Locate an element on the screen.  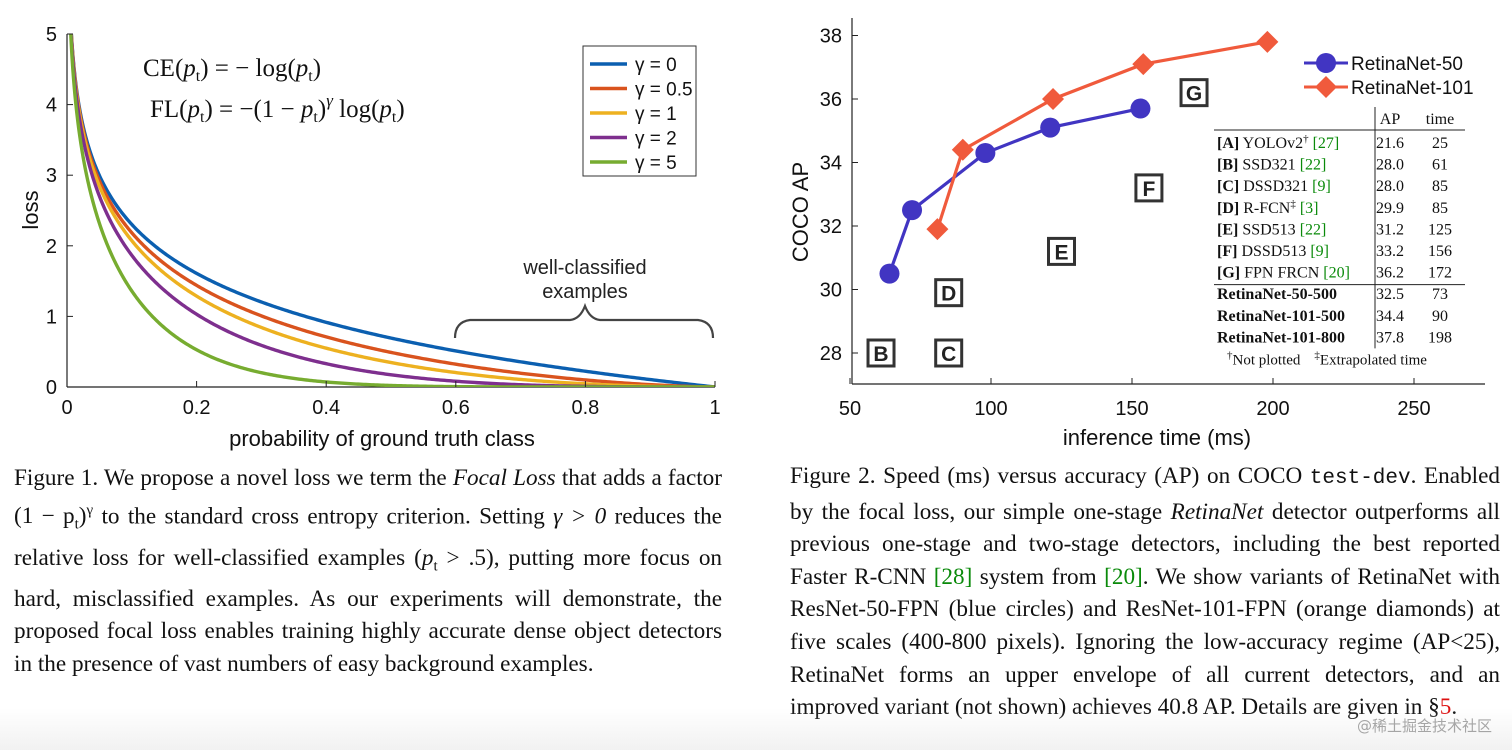
table-row-name: [D] R-FCN‡ [3] is located at coordinates (1268, 207).